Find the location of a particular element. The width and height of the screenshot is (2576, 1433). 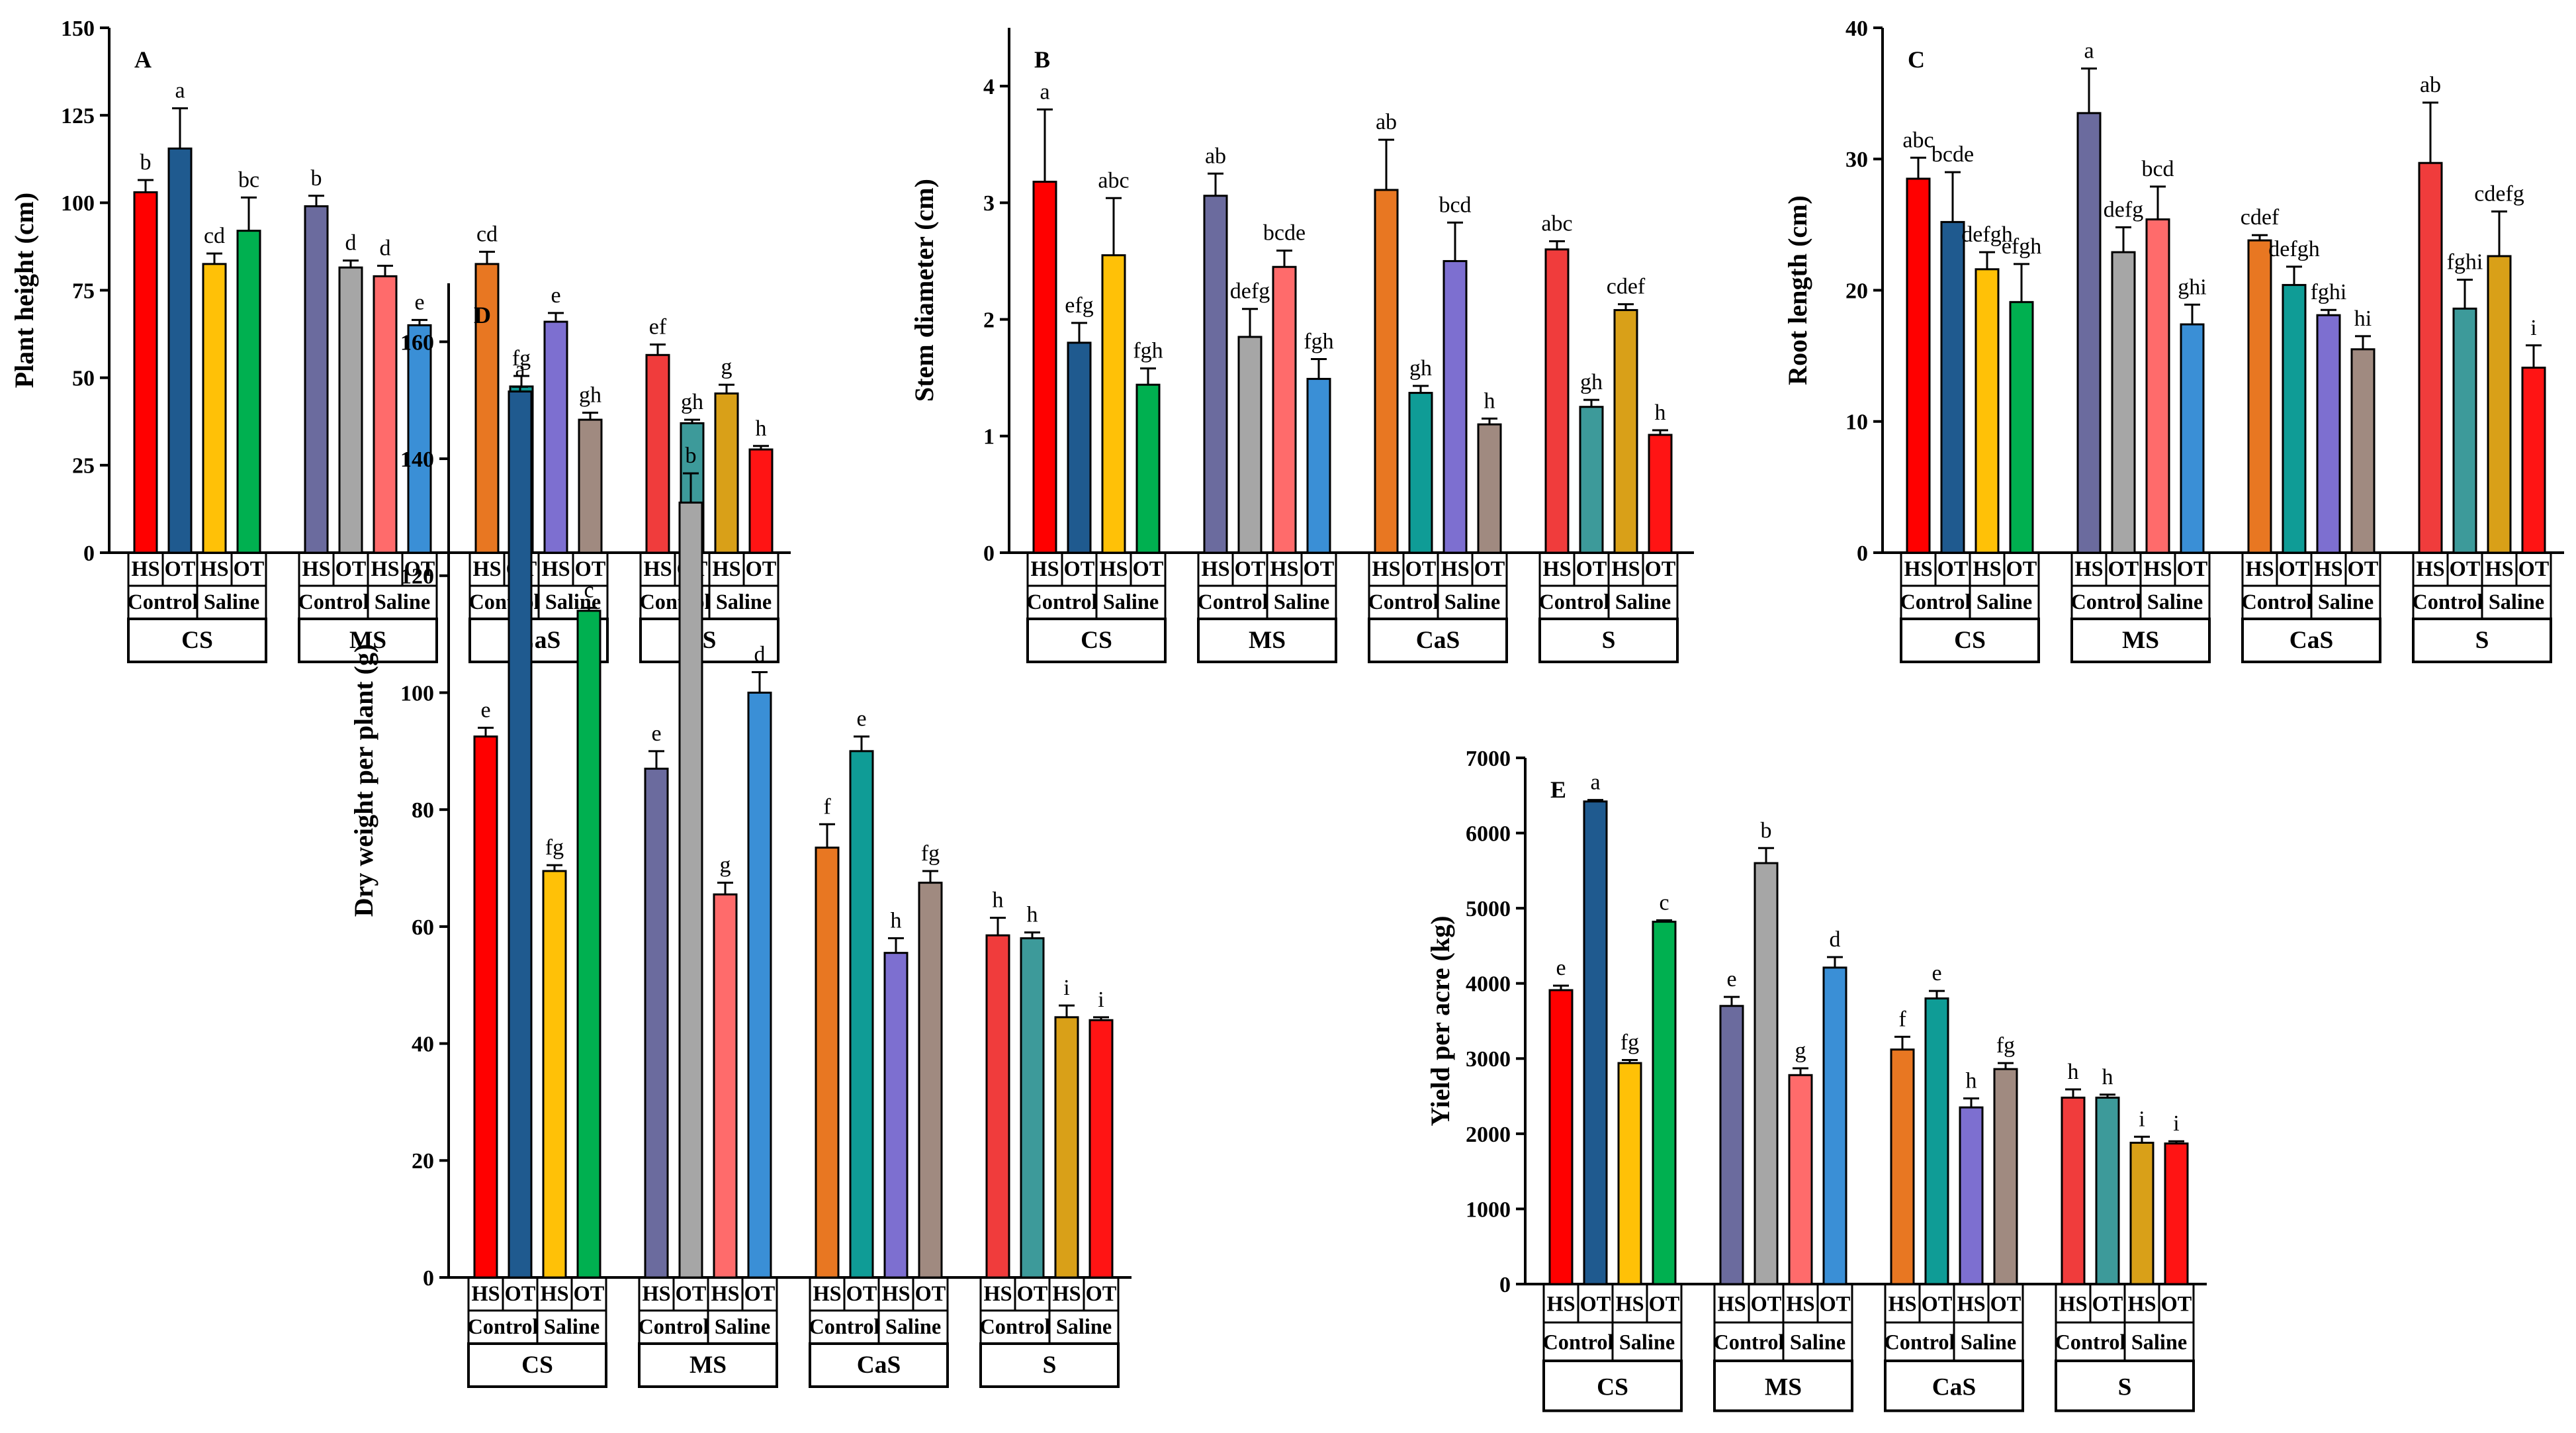

y-tick-label: 60 is located at coordinates (423, 927).